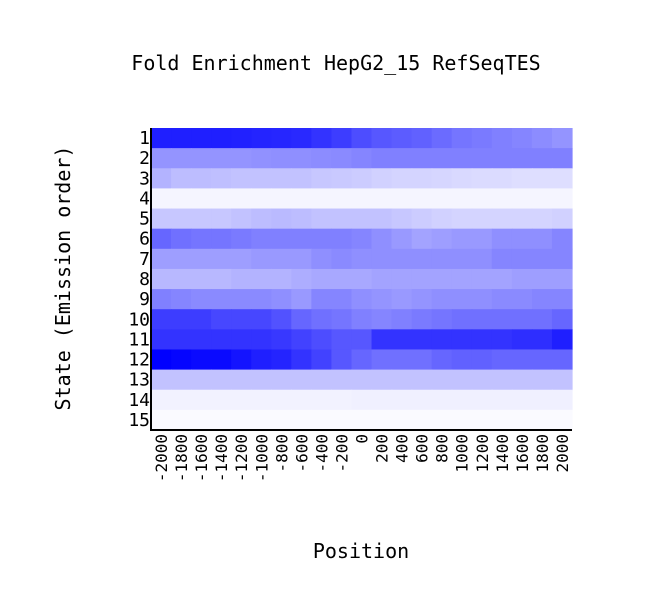 Image resolution: width=672 pixels, height=616 pixels. I want to click on x-tick-label: -1400, so click(221, 458).